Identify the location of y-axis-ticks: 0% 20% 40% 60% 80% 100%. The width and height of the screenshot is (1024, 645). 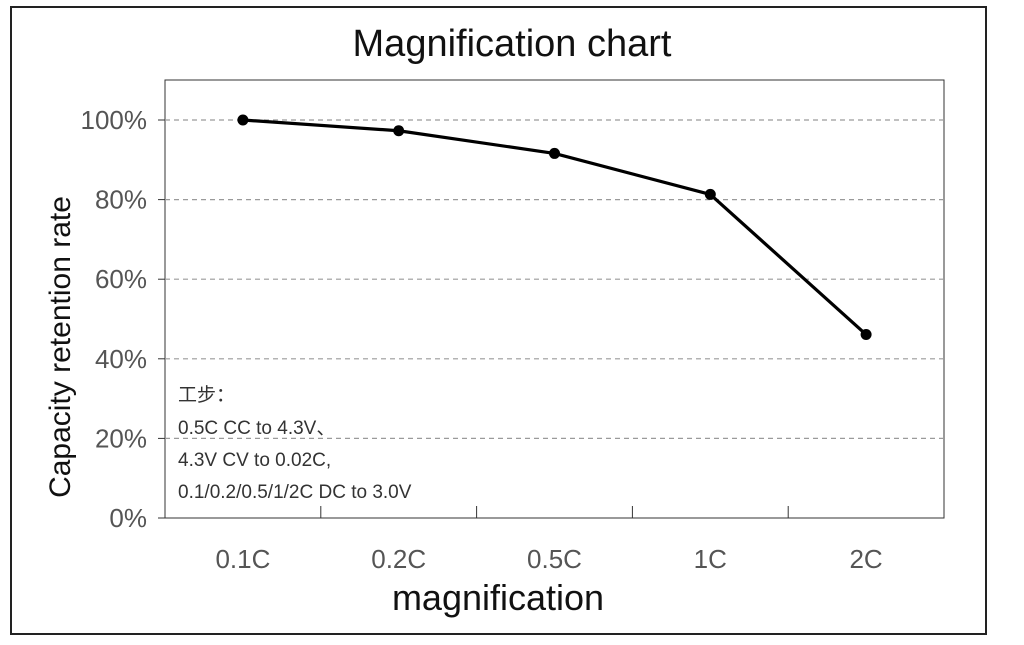
(123, 319).